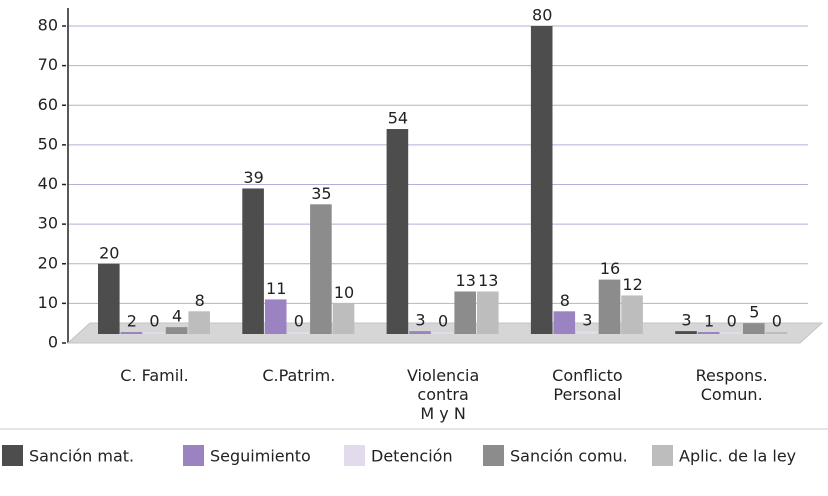  What do you see at coordinates (48, 223) in the screenshot?
I see `y-tick-label: 30` at bounding box center [48, 223].